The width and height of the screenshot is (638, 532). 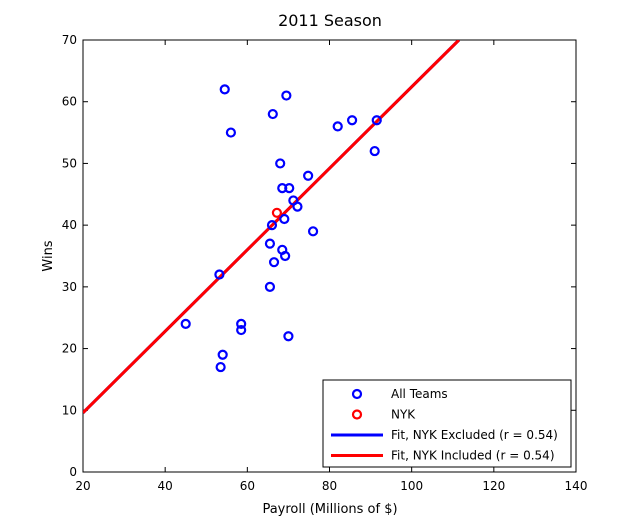 What do you see at coordinates (69, 410) in the screenshot?
I see `y-tick-label: 10` at bounding box center [69, 410].